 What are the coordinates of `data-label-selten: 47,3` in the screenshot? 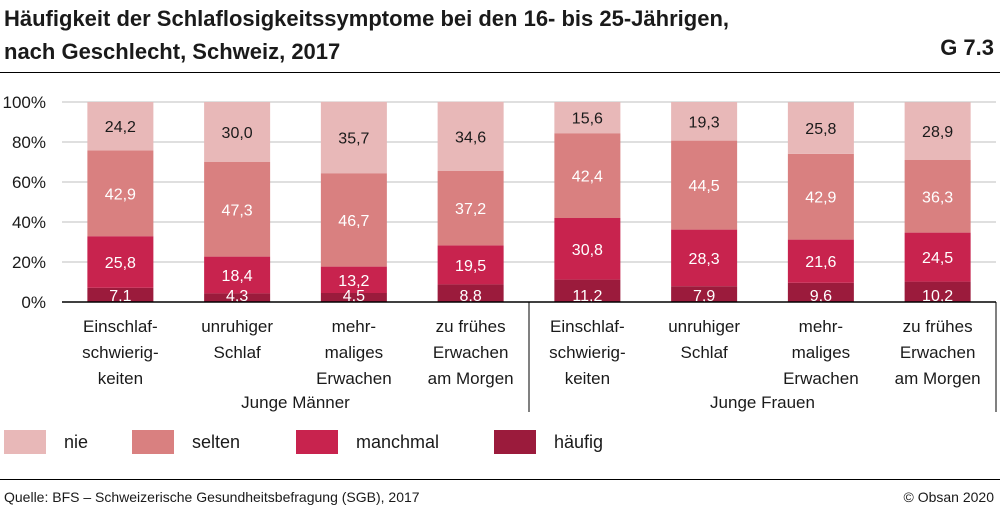 It's located at (237, 210).